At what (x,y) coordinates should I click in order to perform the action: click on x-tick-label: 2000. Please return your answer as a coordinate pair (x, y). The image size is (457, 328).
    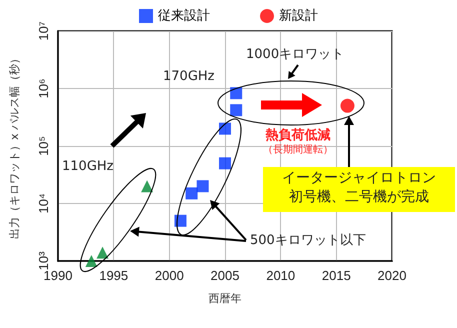
    Looking at the image, I should click on (169, 275).